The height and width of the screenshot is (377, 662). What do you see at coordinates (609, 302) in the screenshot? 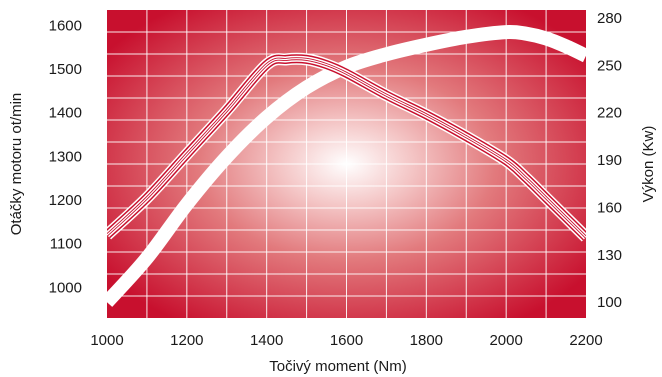
I see `right-tick-label: 100` at bounding box center [609, 302].